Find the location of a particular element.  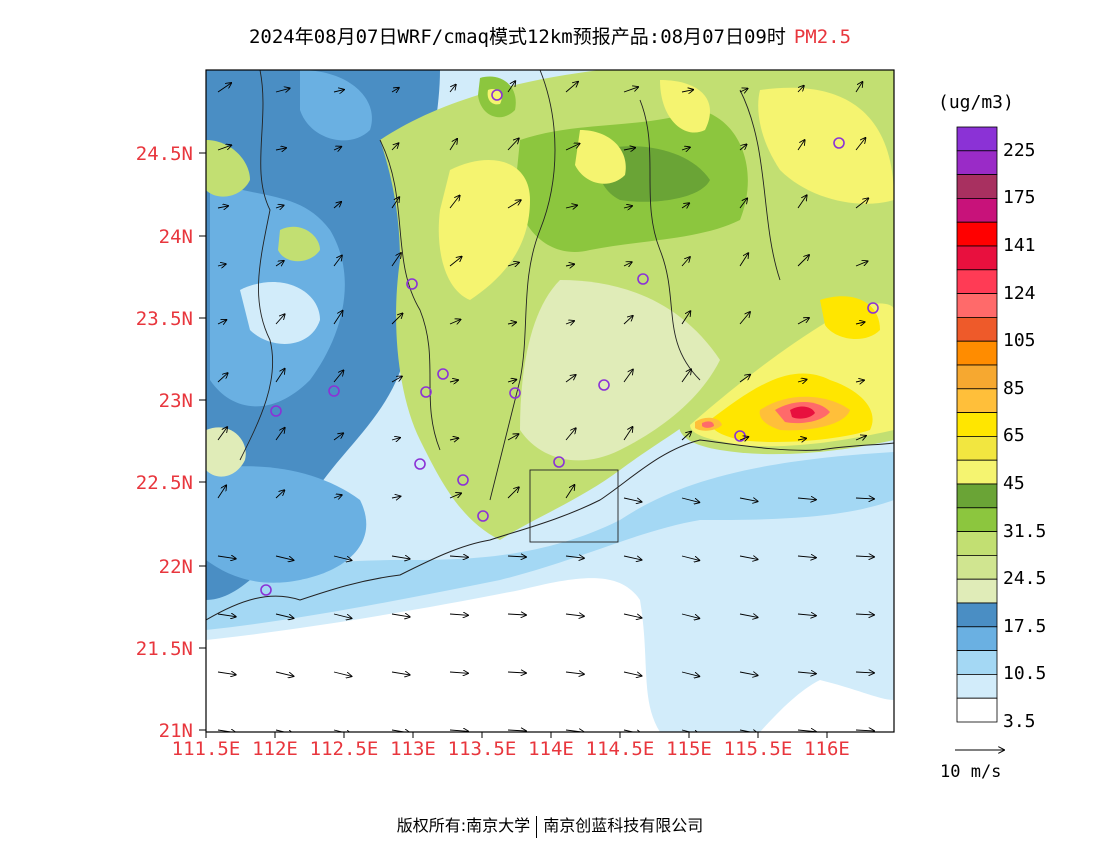

province-border is located at coordinates (522, 285).